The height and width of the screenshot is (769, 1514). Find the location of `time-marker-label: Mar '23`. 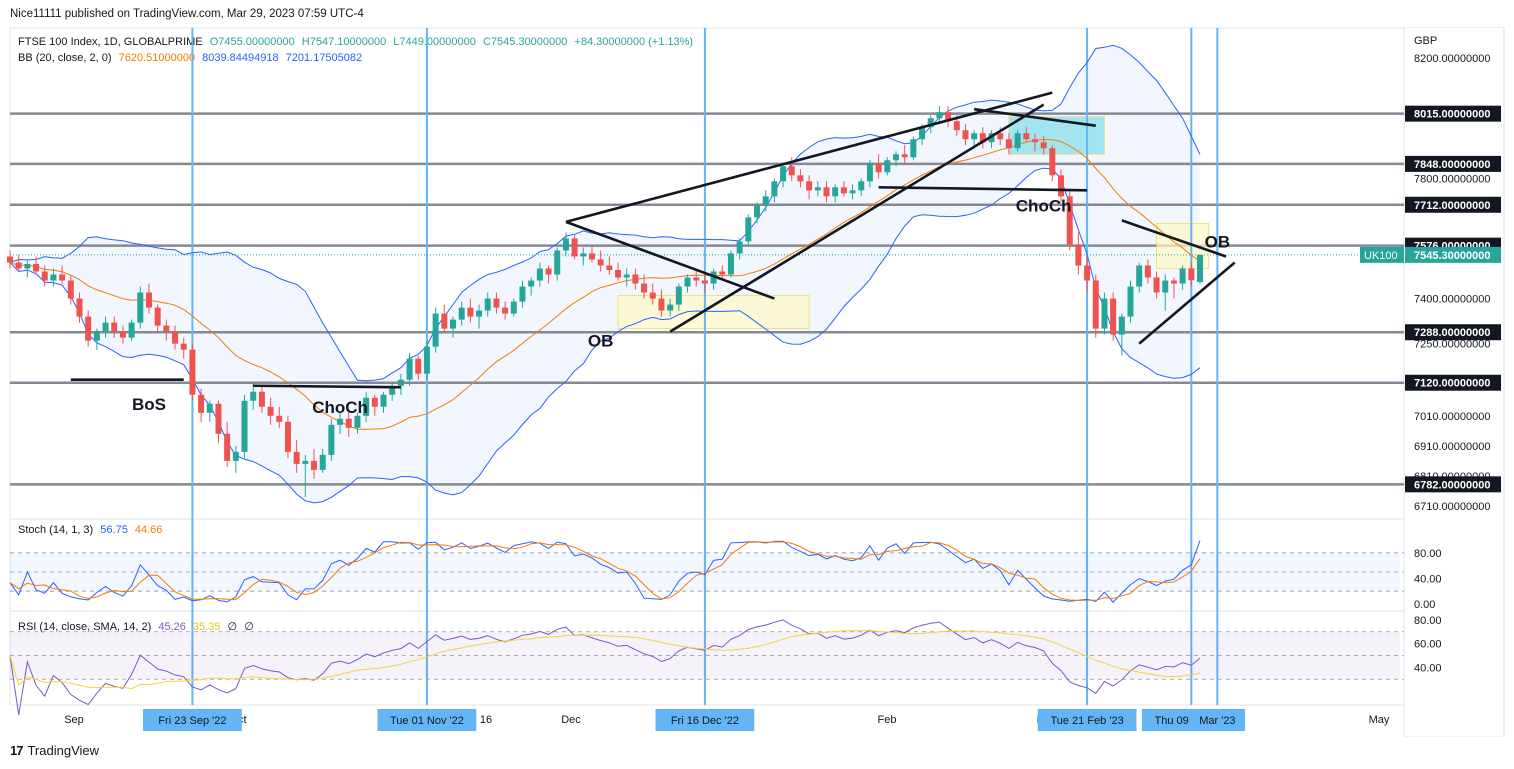

time-marker-label: Mar '23 is located at coordinates (1217, 721).